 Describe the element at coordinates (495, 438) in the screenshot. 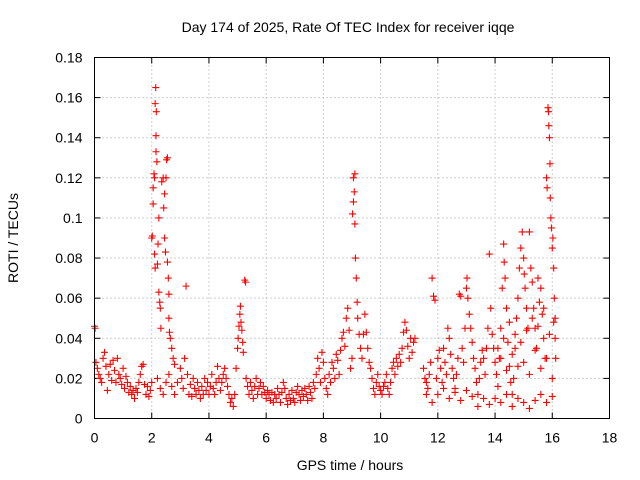

I see `x-tick-label: 14` at that location.